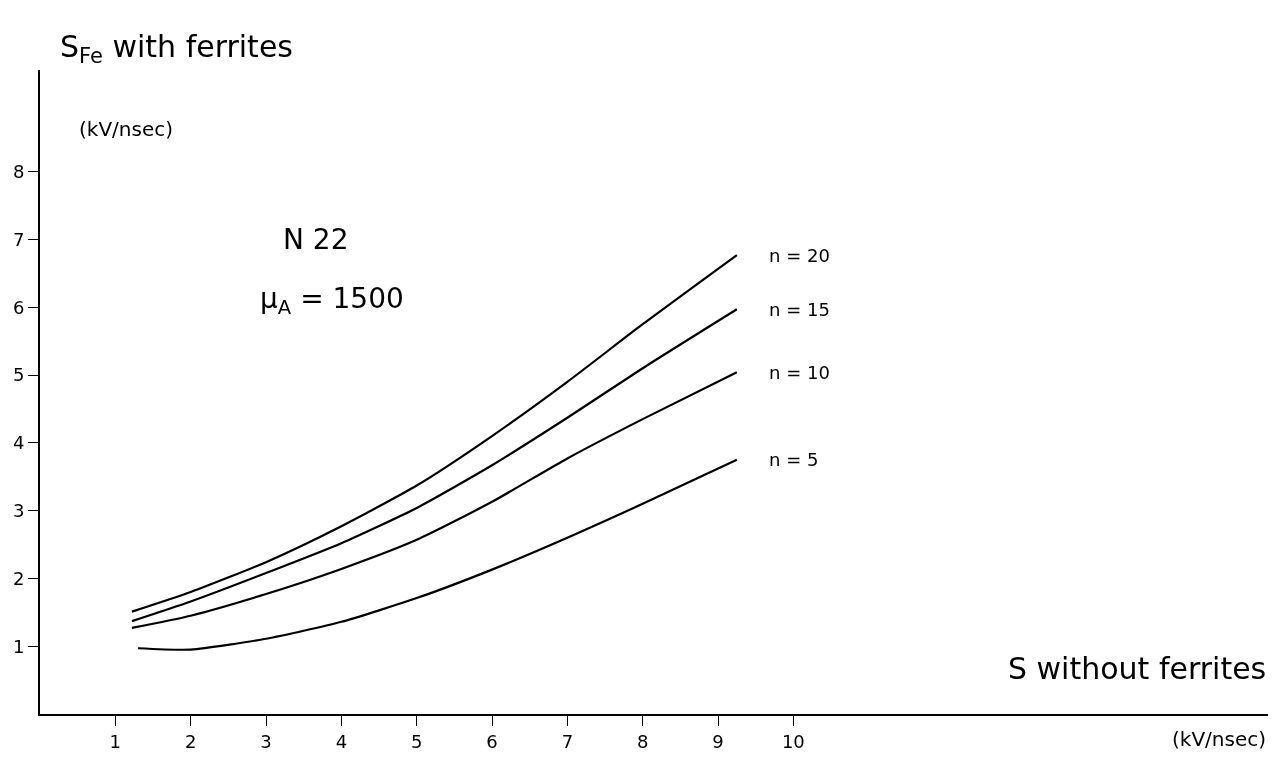 The height and width of the screenshot is (774, 1288). Describe the element at coordinates (642, 741) in the screenshot. I see `x-tick-label: 8` at that location.